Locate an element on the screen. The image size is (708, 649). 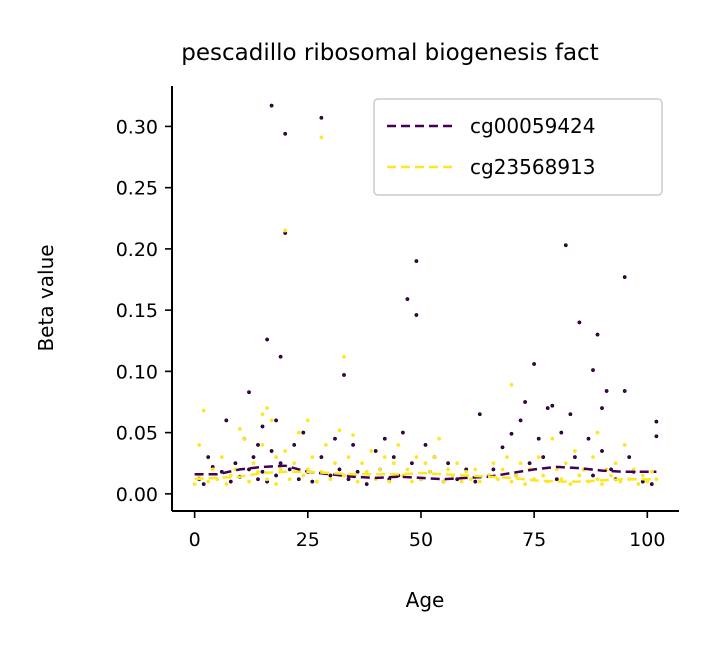
y-axis-label: Beta value is located at coordinates (46, 297).